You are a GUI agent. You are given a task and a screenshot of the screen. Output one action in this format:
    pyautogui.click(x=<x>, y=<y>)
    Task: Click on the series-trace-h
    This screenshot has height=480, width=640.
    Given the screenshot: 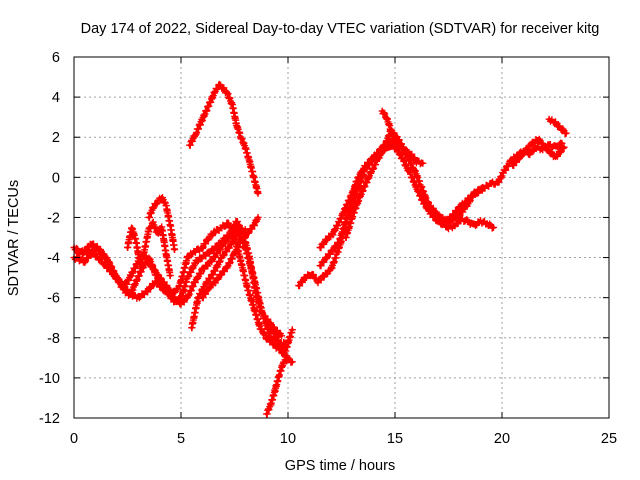 What is the action you would take?
    pyautogui.click(x=224, y=138)
    